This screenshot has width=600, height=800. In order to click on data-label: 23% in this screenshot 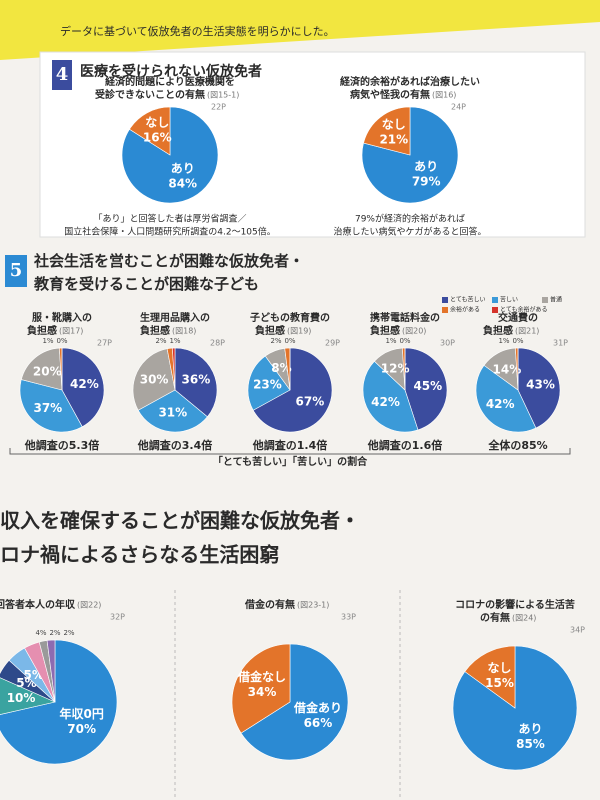, I will do `click(267, 384)`.